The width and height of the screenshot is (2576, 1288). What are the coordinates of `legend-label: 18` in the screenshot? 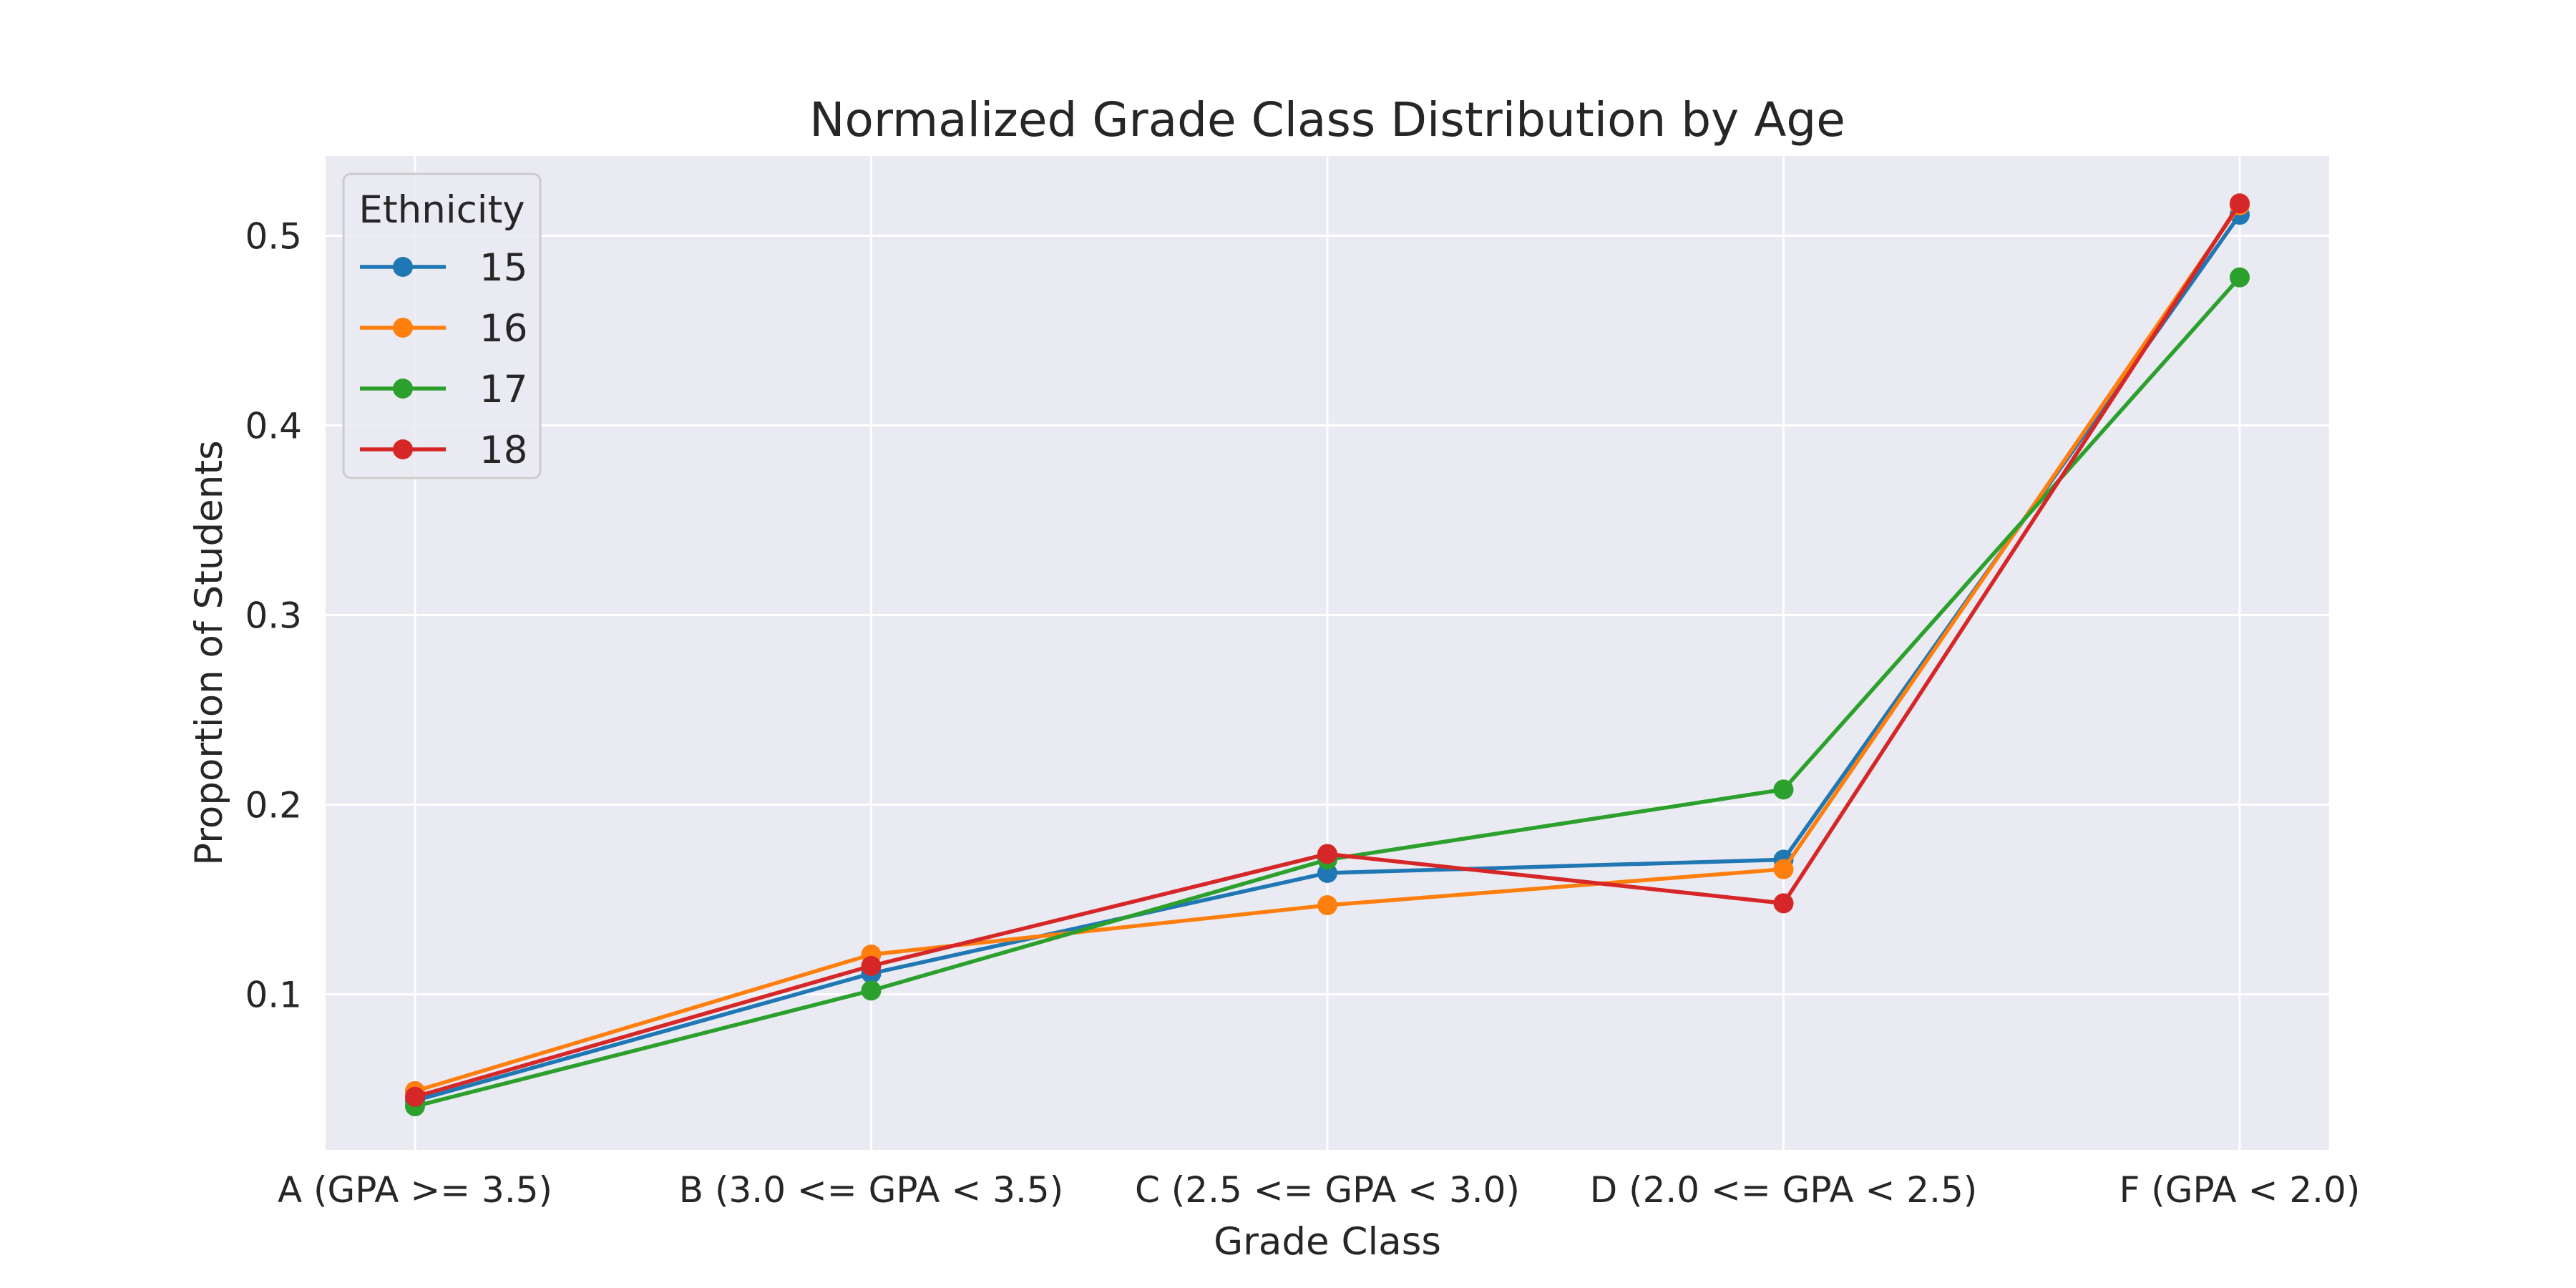 It's located at (503, 450).